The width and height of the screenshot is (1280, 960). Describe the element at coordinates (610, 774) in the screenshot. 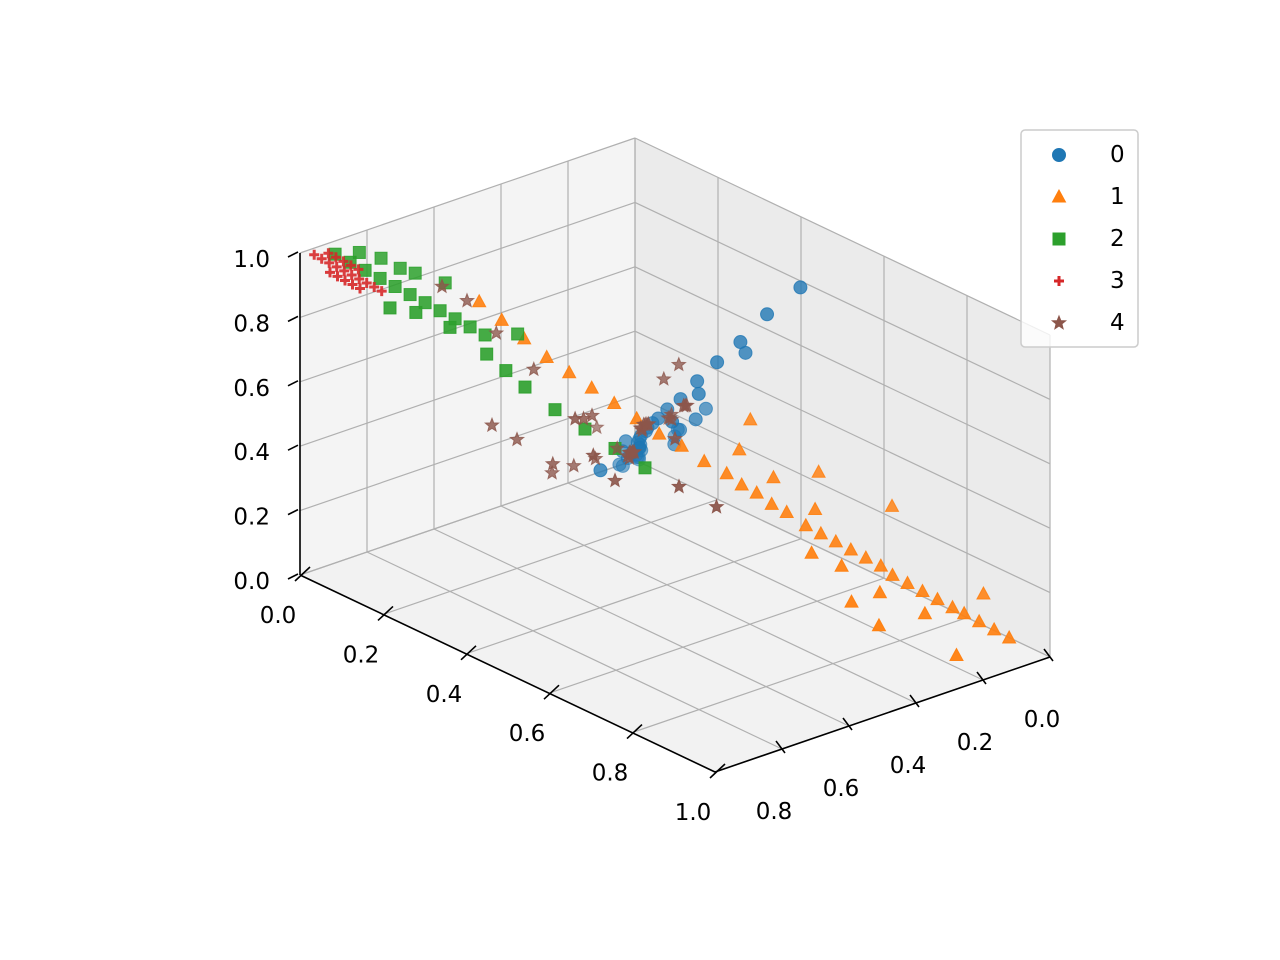

I see `x-tick-label: 0.8` at that location.